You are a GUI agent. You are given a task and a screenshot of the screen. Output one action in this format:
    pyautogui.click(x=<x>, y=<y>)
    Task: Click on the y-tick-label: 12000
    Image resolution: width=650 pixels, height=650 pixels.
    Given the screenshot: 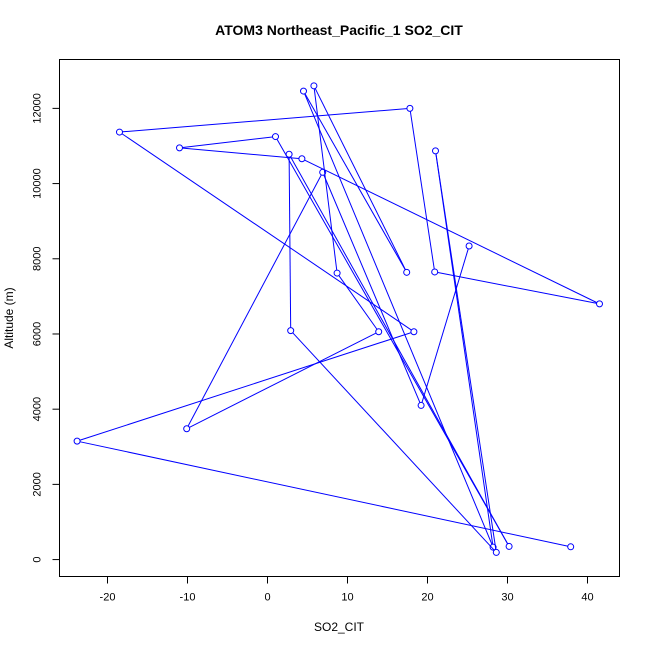 What is the action you would take?
    pyautogui.click(x=38, y=108)
    